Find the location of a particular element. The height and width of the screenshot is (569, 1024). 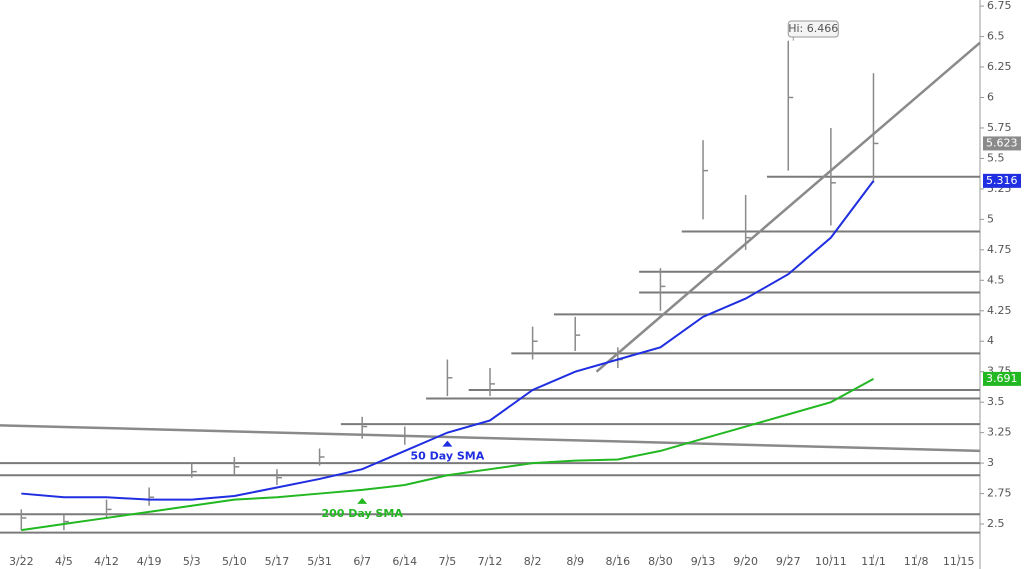

annotation-box is located at coordinates (813, 29).